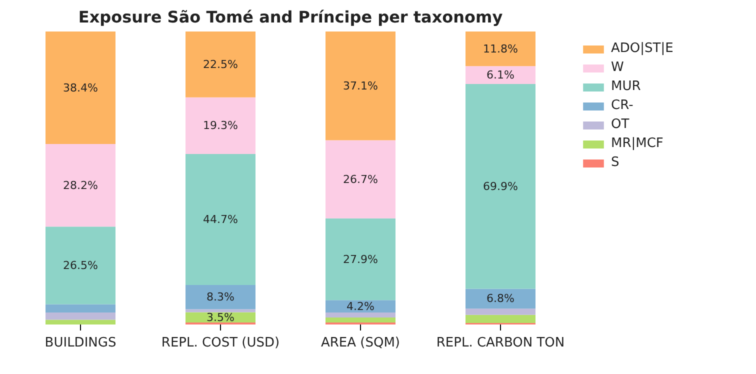 This screenshot has width=756, height=374. I want to click on legend-label: ADO|ST|E, so click(642, 48).